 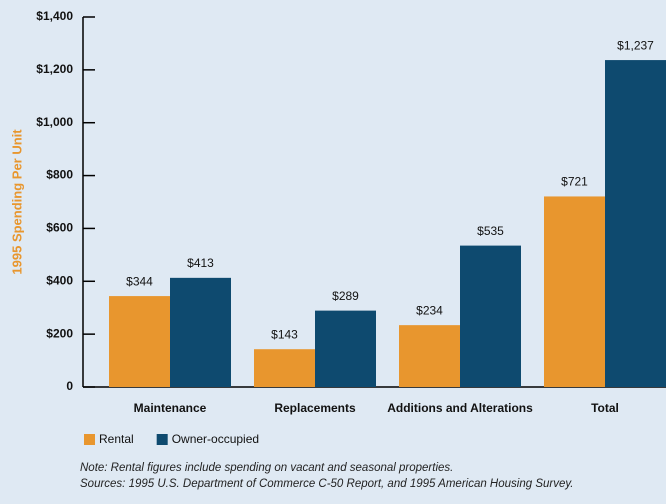 What do you see at coordinates (315, 408) in the screenshot?
I see `x-tick-label: Replacements` at bounding box center [315, 408].